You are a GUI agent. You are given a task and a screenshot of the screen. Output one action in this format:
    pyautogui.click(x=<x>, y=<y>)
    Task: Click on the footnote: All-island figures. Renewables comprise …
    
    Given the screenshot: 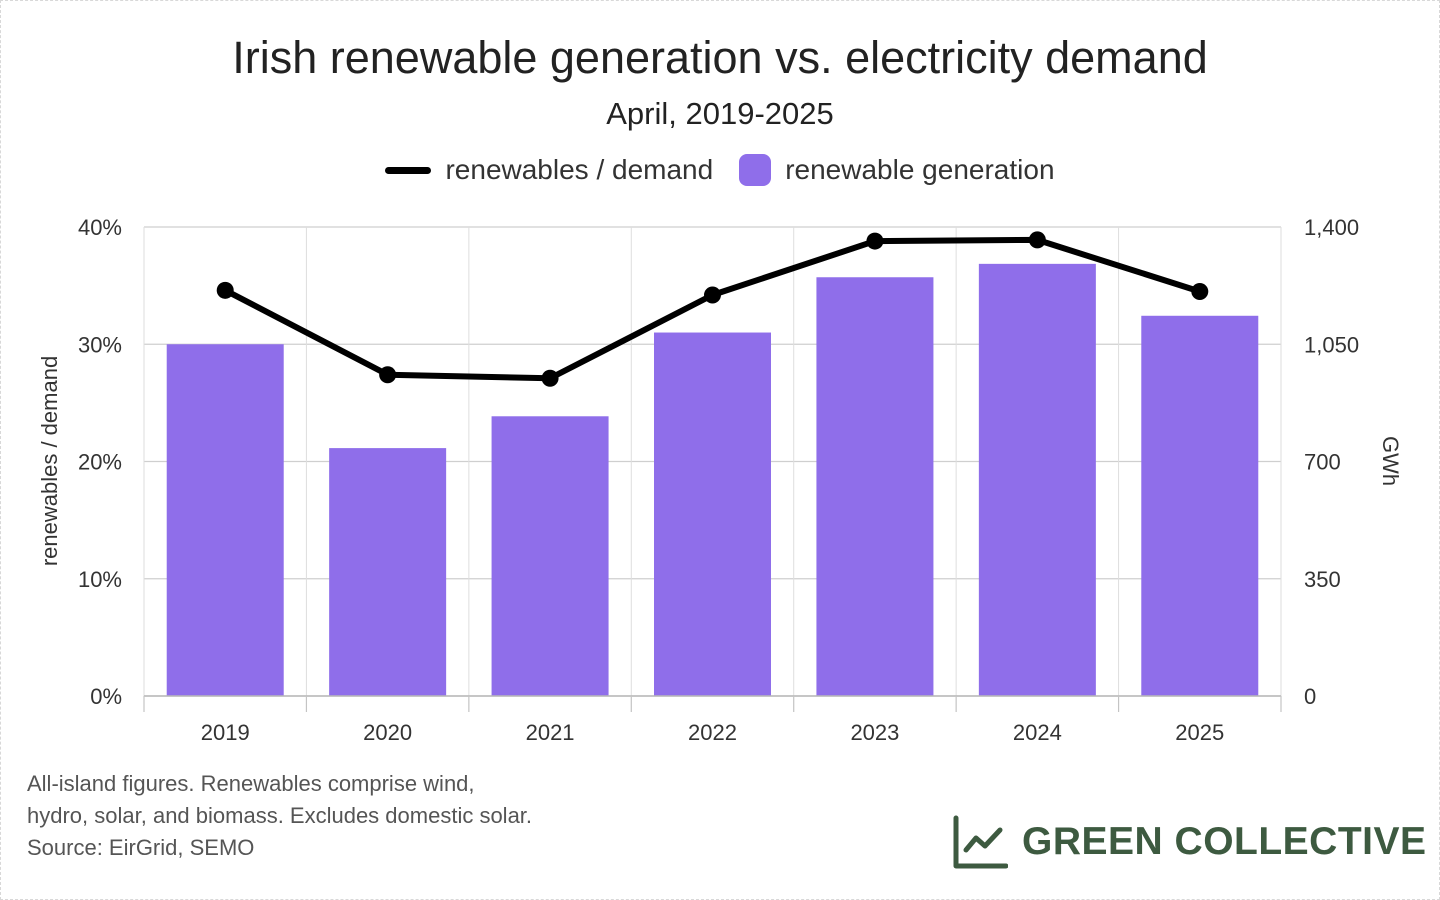 What is the action you would take?
    pyautogui.click(x=337, y=816)
    